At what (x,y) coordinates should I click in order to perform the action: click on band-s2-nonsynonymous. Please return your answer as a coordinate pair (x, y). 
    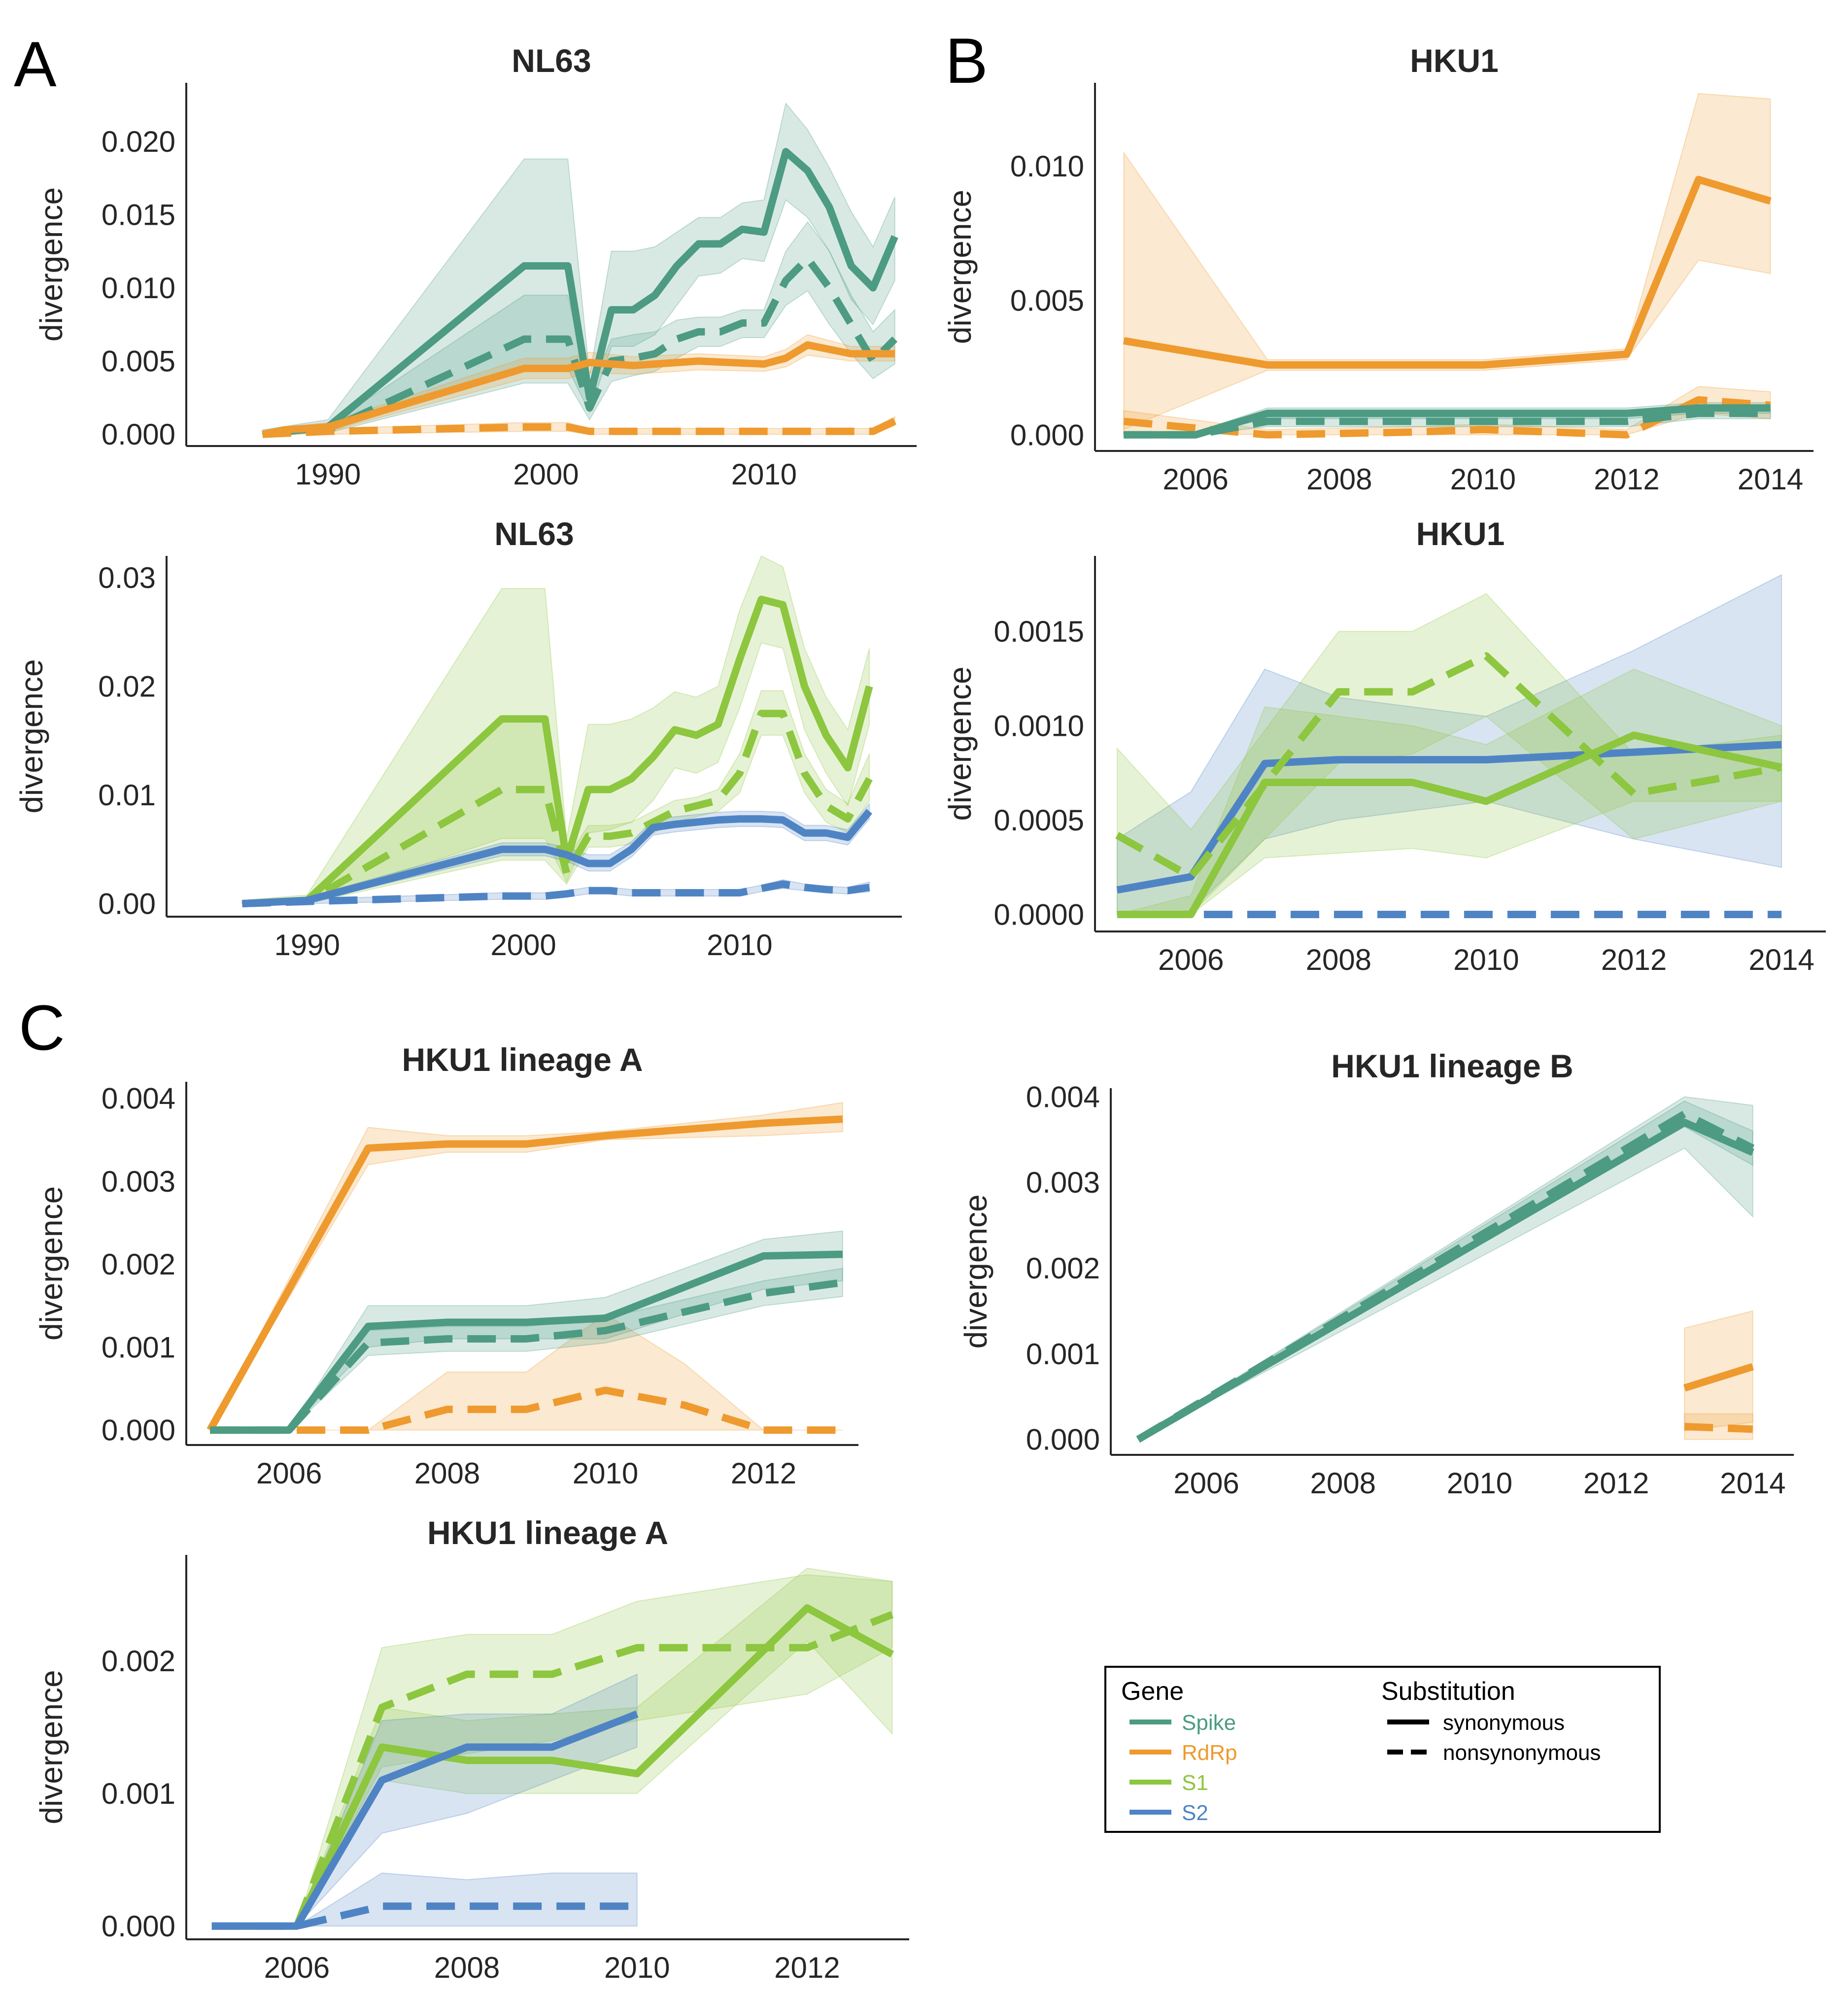
    Looking at the image, I should click on (424, 1899).